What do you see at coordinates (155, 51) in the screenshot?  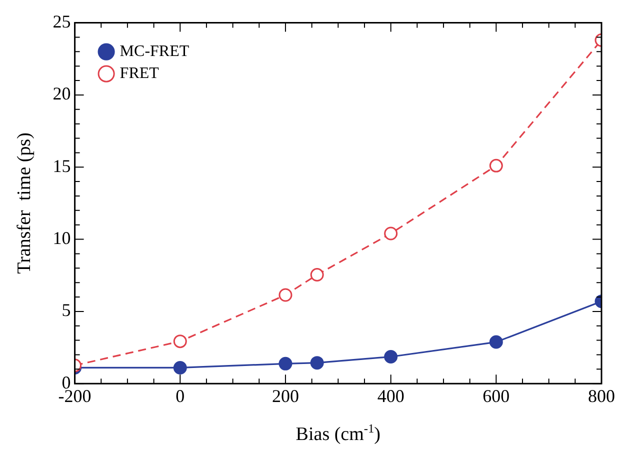 I see `legend-label: MC-FRET` at bounding box center [155, 51].